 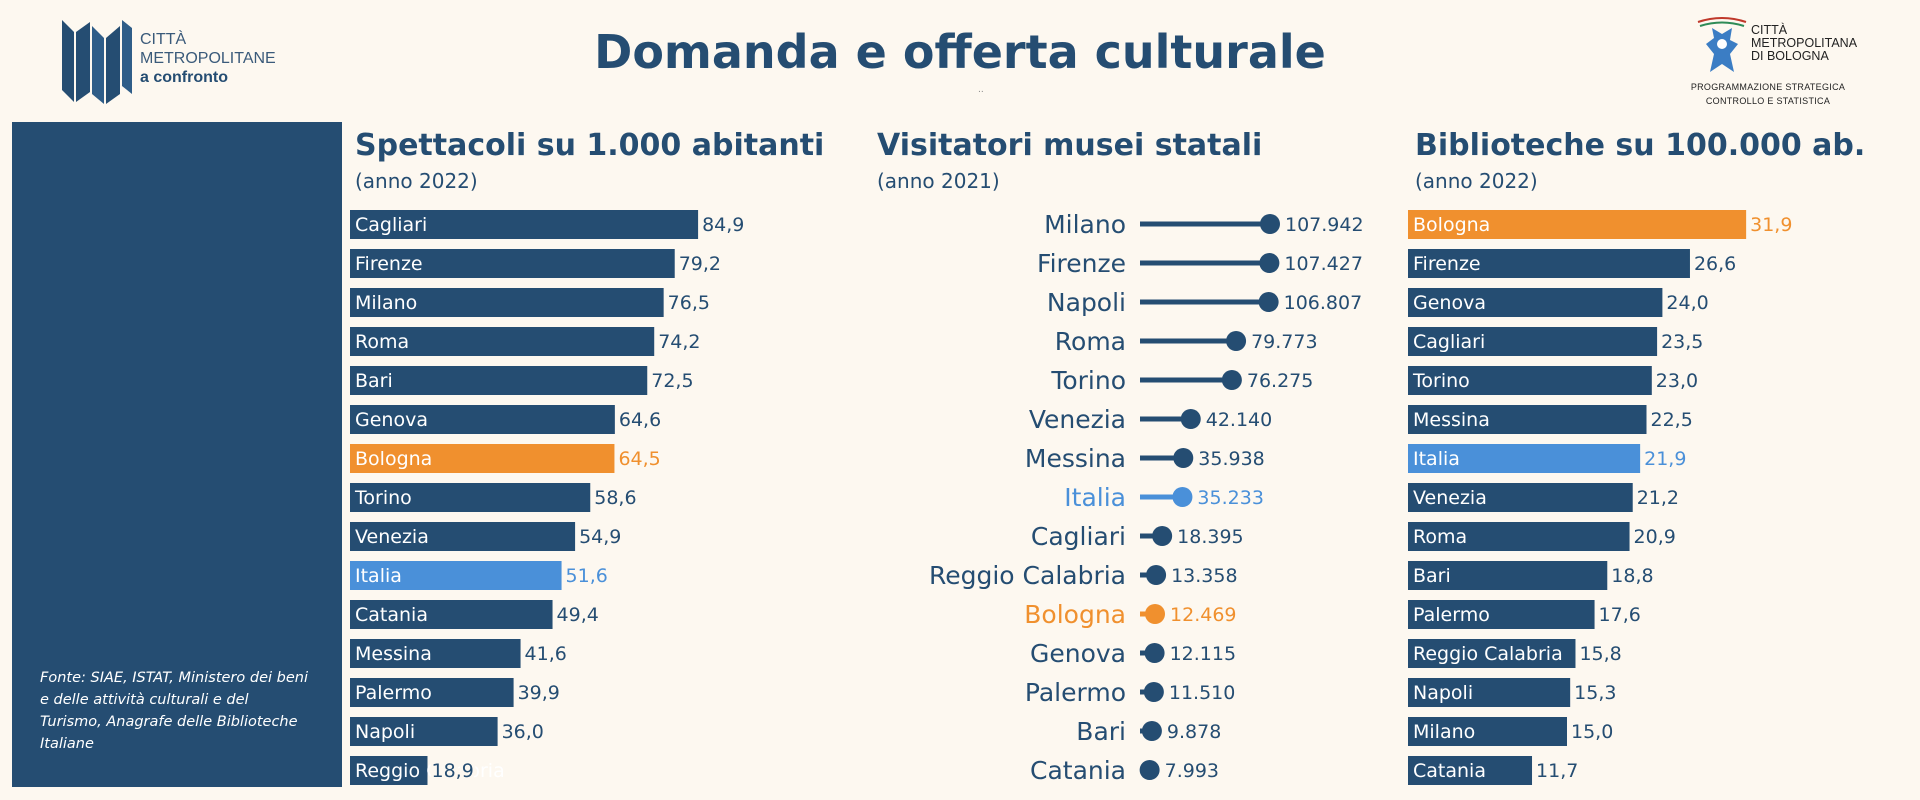 What do you see at coordinates (587, 576) in the screenshot?
I see `value-label-italia: 51,6` at bounding box center [587, 576].